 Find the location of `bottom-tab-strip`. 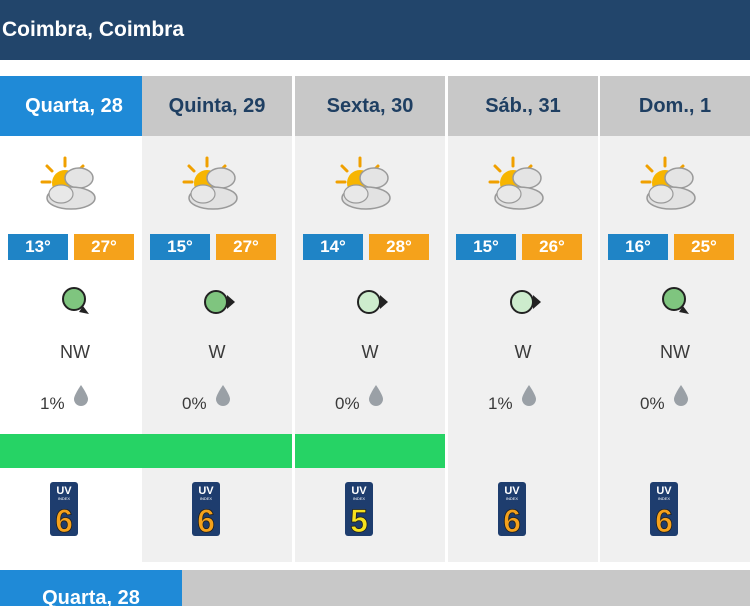

bottom-tab-strip is located at coordinates (466, 588).